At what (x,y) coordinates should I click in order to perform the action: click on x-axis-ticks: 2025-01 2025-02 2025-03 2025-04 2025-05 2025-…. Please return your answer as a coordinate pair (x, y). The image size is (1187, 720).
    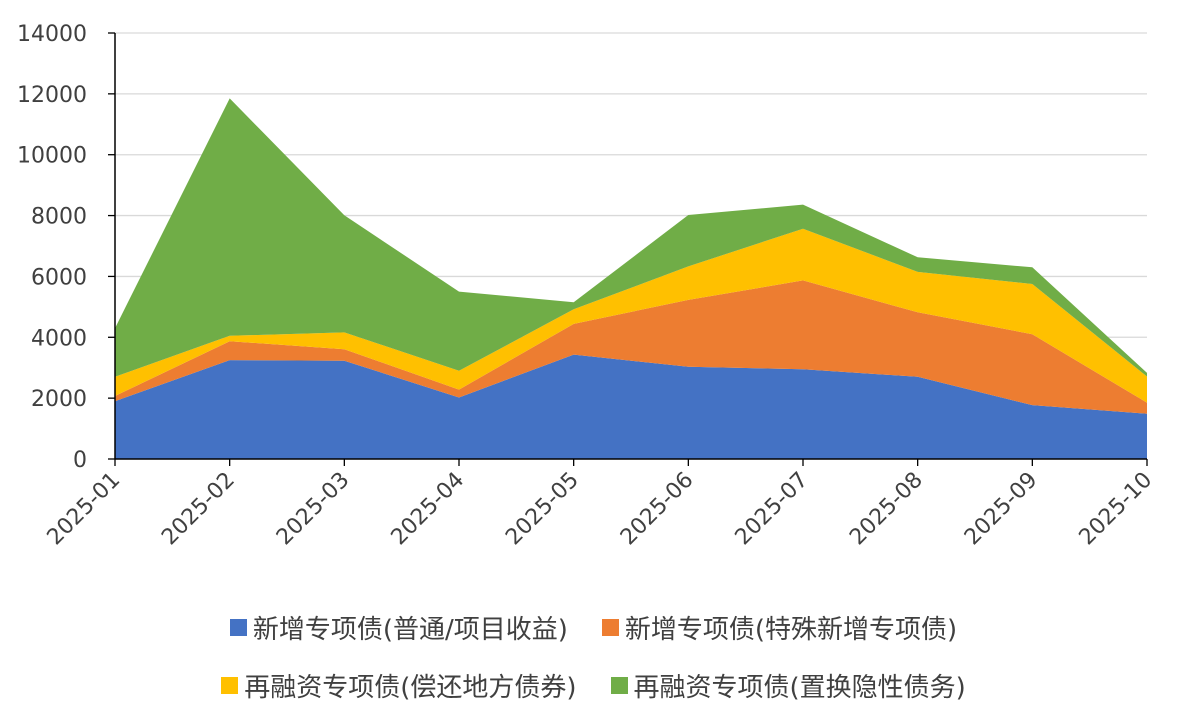
    Looking at the image, I should click on (600, 505).